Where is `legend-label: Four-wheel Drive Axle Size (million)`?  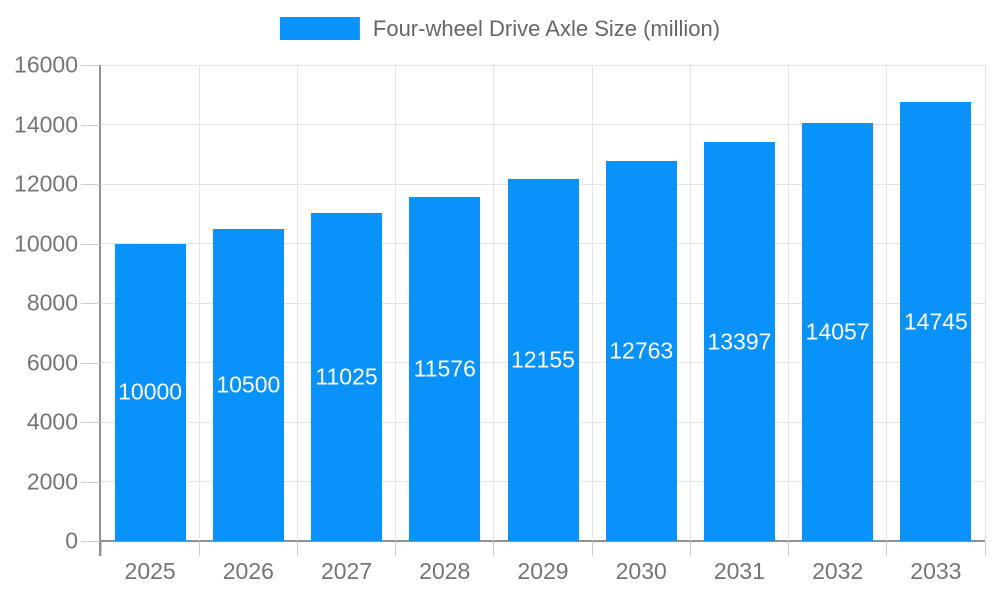 legend-label: Four-wheel Drive Axle Size (million) is located at coordinates (546, 28).